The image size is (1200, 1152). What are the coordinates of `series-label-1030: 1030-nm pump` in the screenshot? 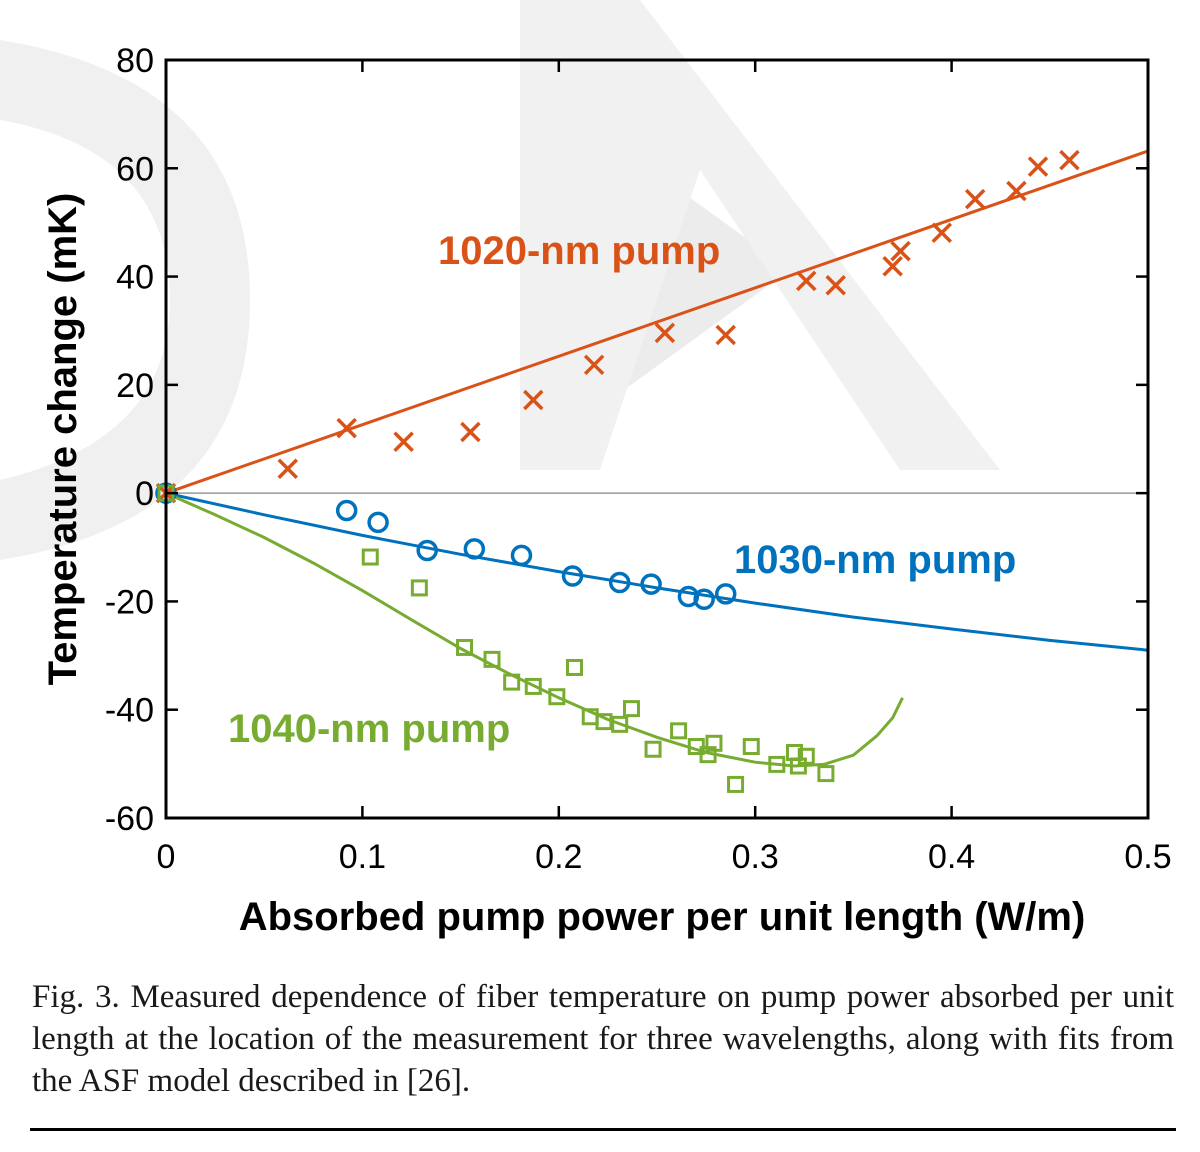 It's located at (875, 560).